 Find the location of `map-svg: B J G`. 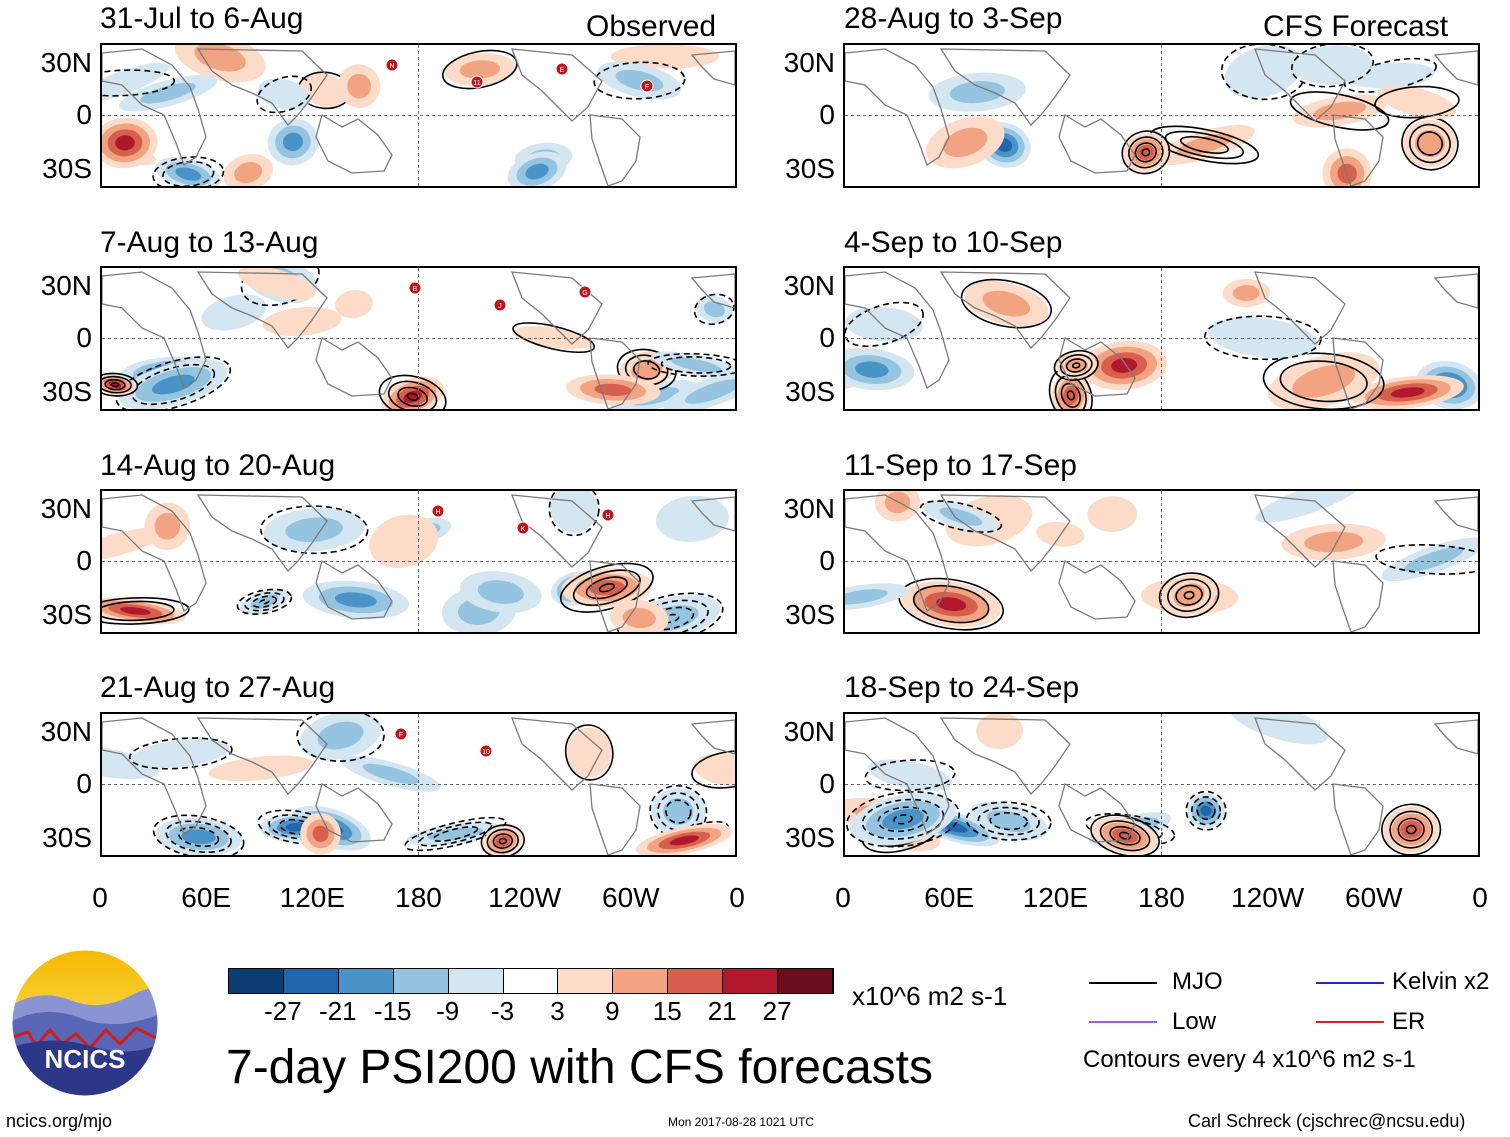

map-svg: B J G is located at coordinates (418, 338).